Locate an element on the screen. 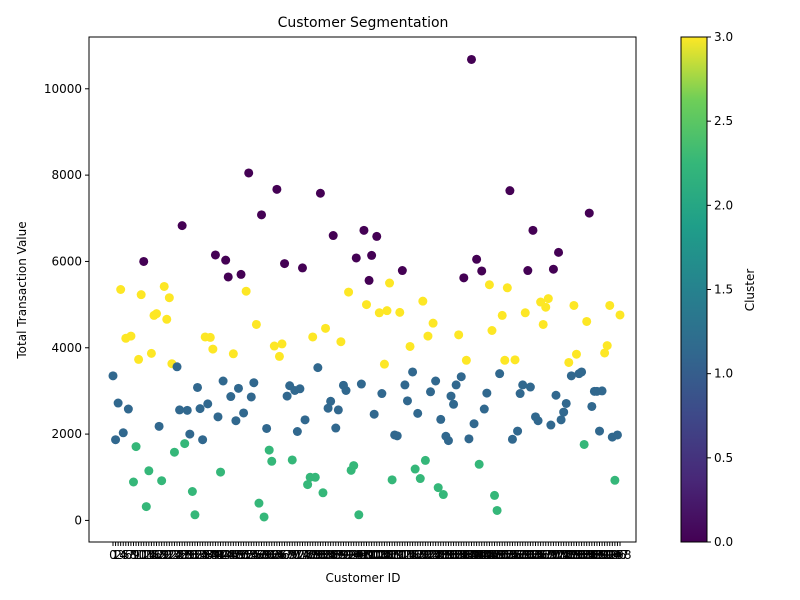 Image resolution: width=800 pixels, height=600 pixels. x-tick-label: 123 is located at coordinates (428, 555).